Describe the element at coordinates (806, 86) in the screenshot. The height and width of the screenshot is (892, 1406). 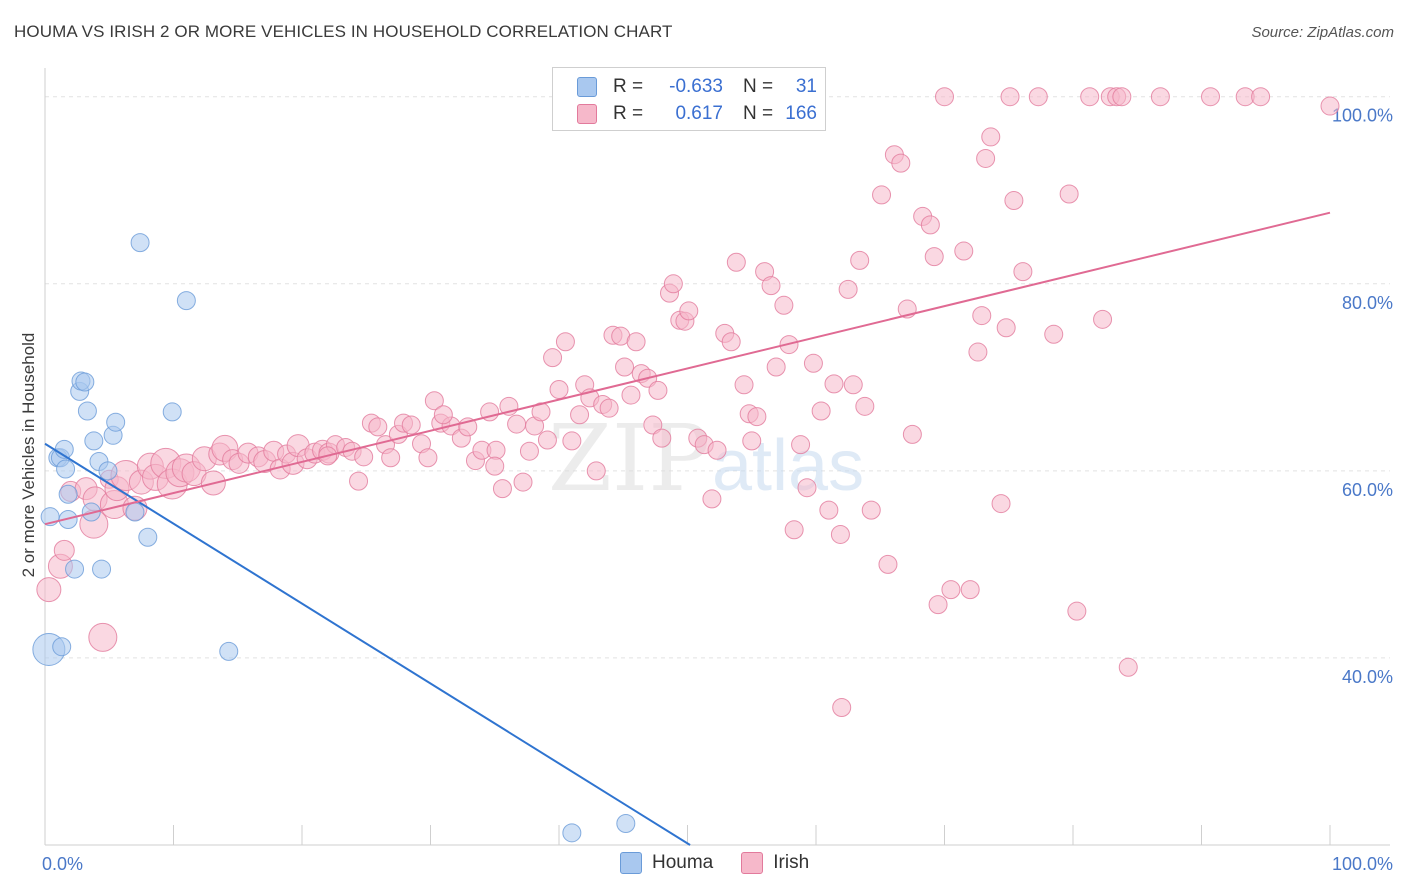
I see `legend-n-value: 31` at that location.